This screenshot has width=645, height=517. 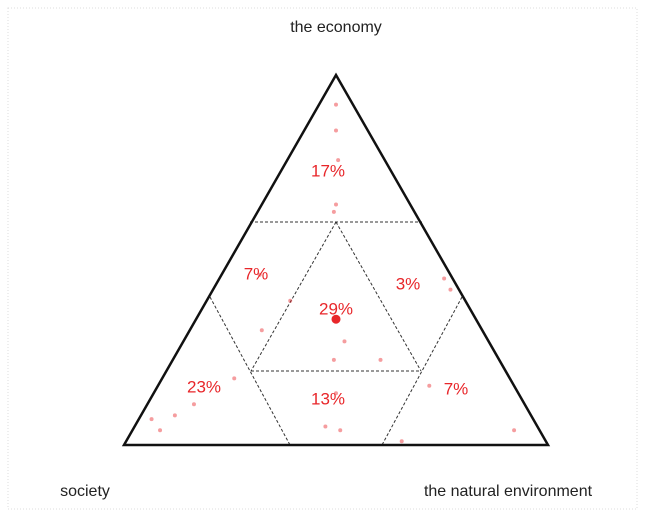 I want to click on corner-label: the natural environment, so click(x=508, y=491).